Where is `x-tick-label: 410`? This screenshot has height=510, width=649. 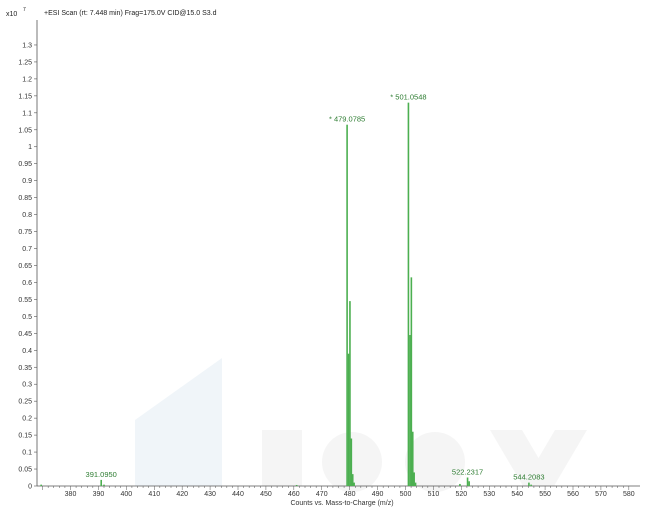 x-tick-label: 410 is located at coordinates (154, 494).